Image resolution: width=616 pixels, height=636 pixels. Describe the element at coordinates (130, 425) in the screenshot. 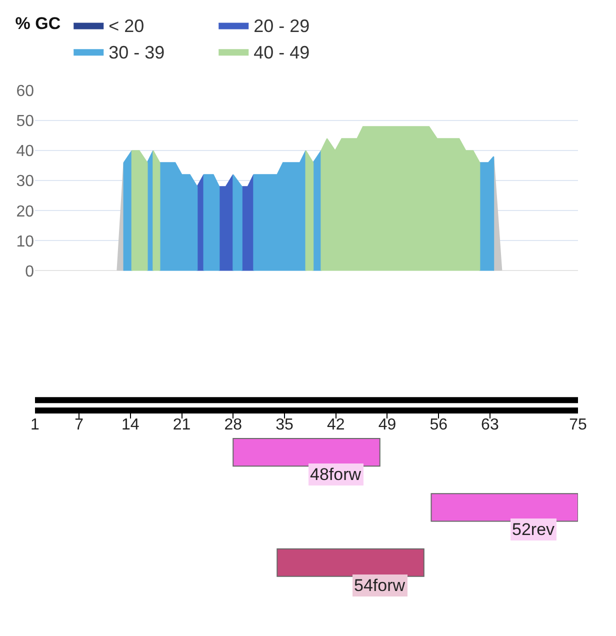

I see `x-tick-label: 14` at that location.